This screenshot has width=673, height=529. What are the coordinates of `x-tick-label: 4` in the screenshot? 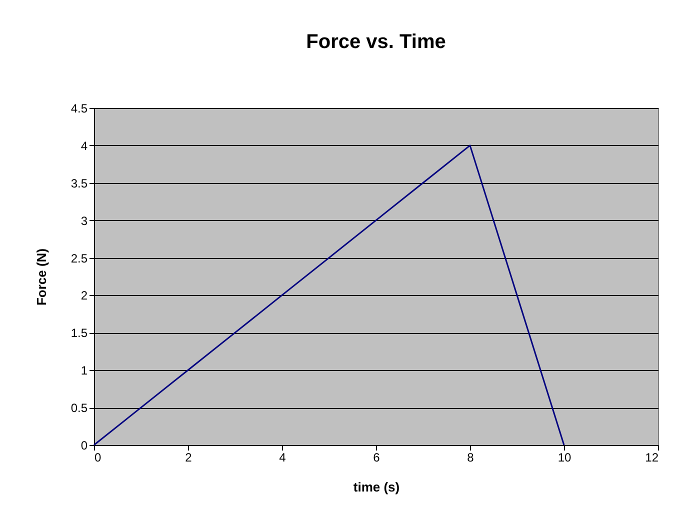 It's located at (282, 457).